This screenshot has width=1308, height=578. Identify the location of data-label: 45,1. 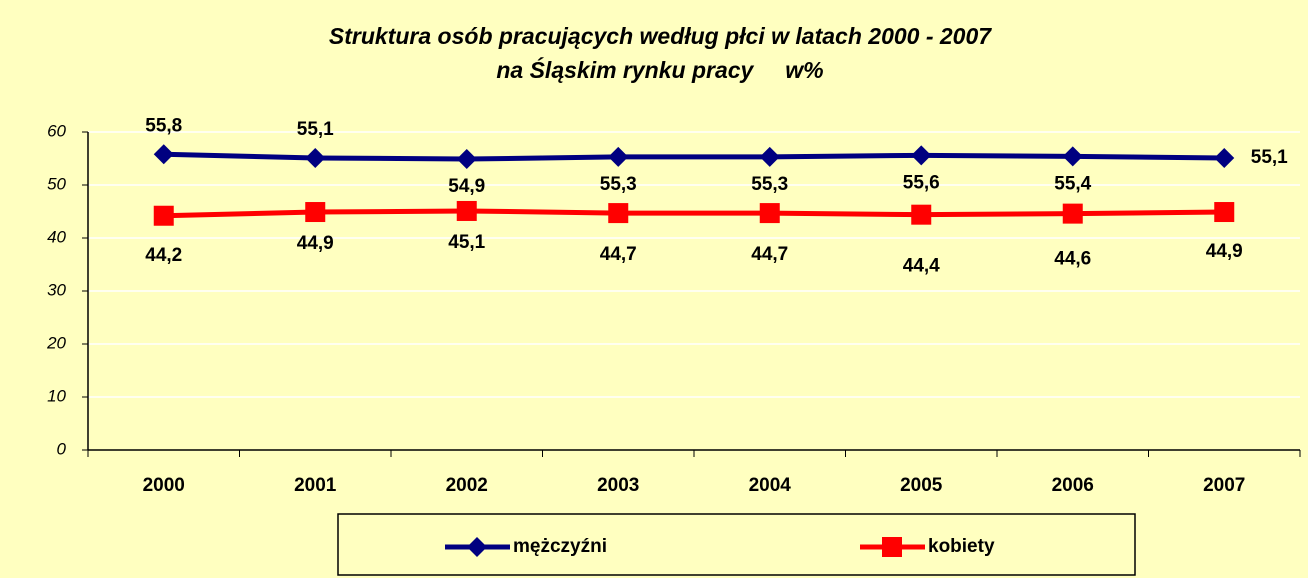
(466, 242).